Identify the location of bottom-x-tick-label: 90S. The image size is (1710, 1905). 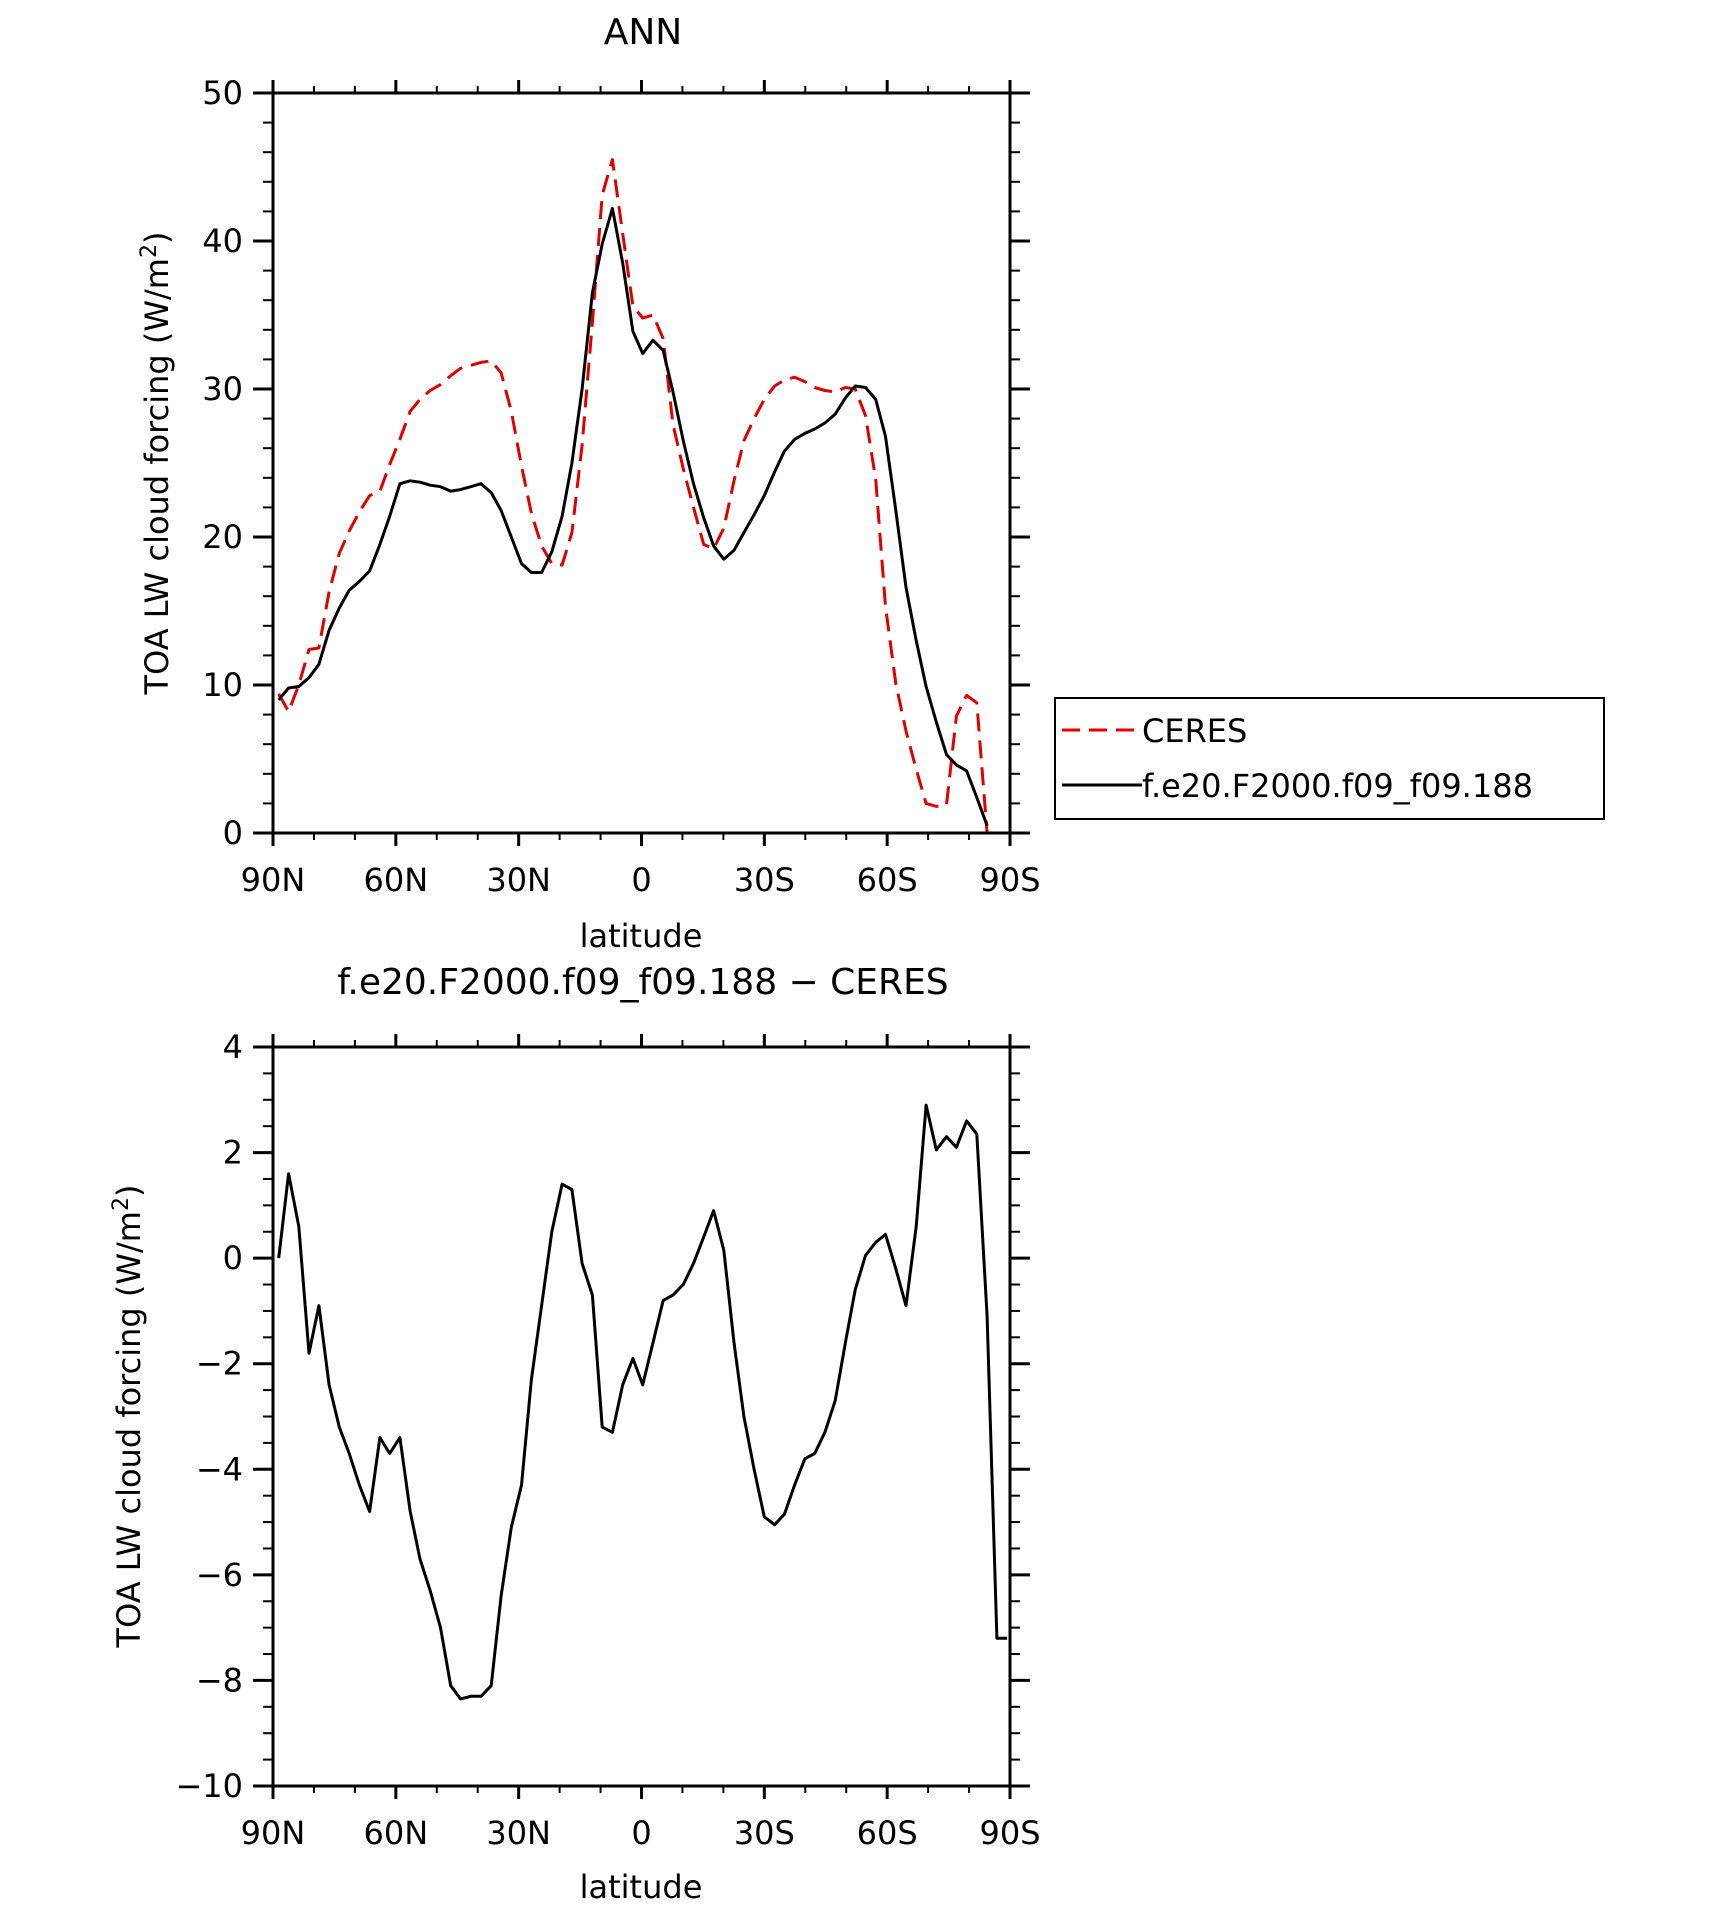
(1009, 1833).